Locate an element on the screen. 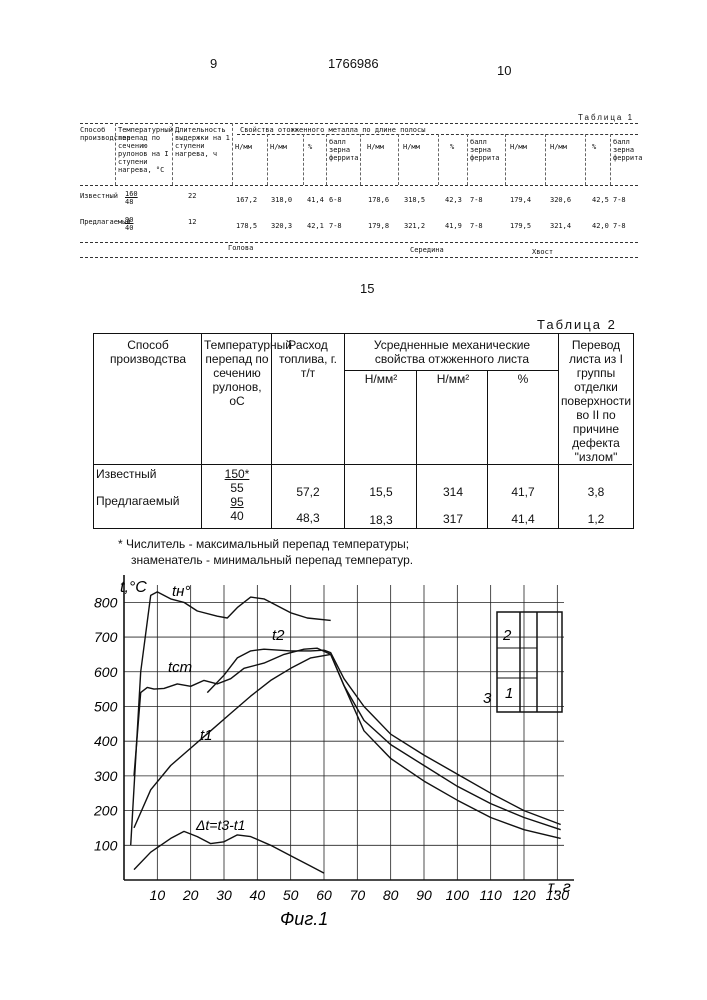 The image size is (707, 1000). y-tick-label: 200 is located at coordinates (105, 811).